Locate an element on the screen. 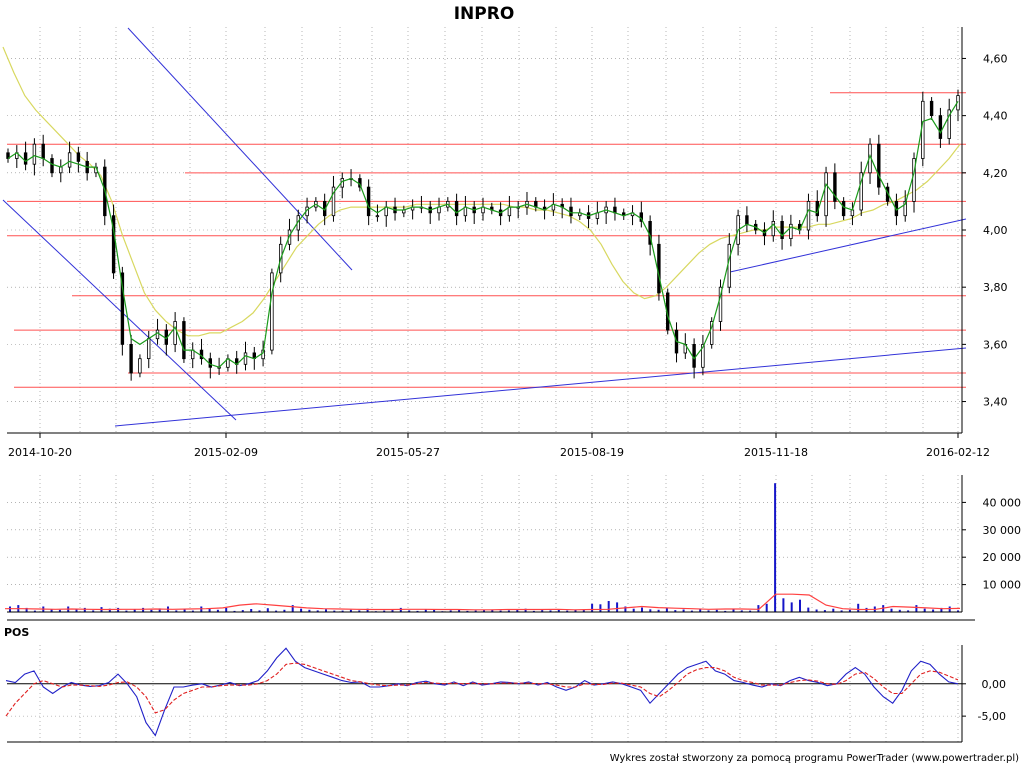 The width and height of the screenshot is (1024, 772). pos-y-tick-label: -5,00 is located at coordinates (992, 716).